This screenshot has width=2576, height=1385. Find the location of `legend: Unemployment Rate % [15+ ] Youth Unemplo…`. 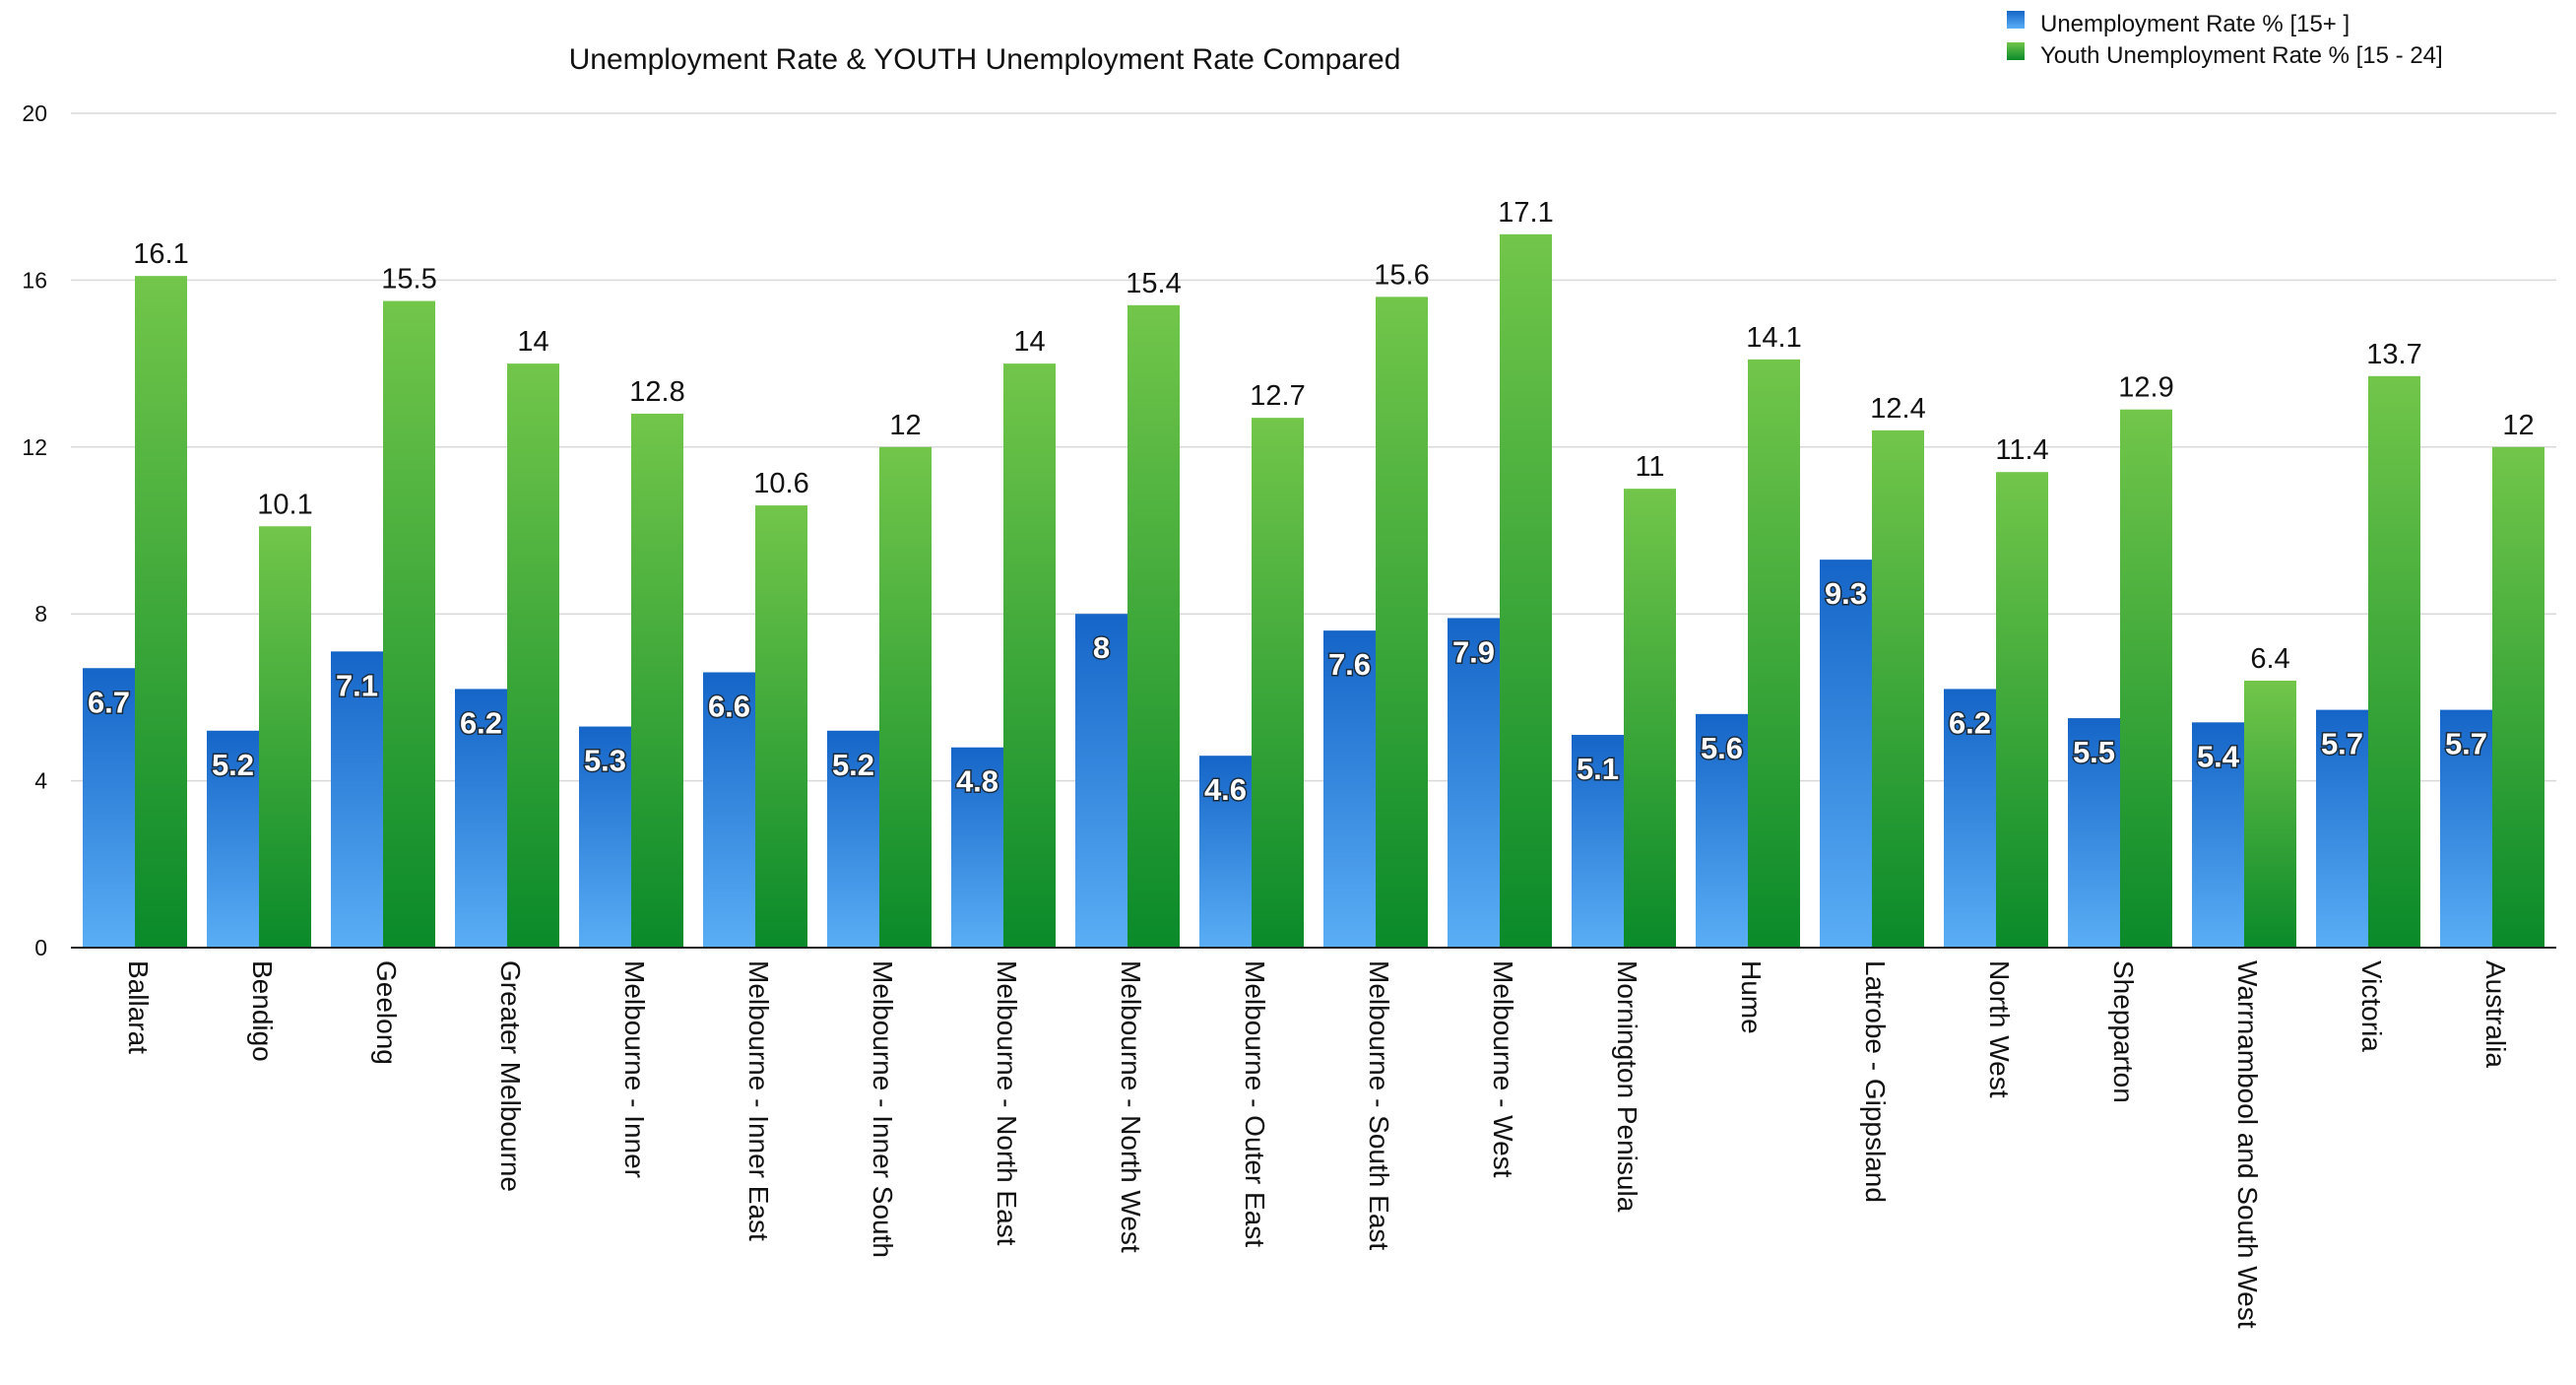

legend: Unemployment Rate % [15+ ] Youth Unemplo… is located at coordinates (2225, 40).